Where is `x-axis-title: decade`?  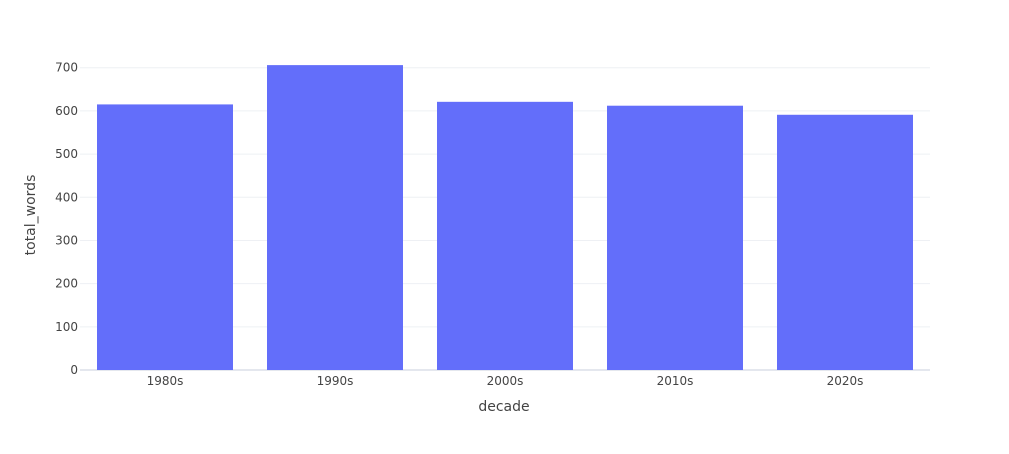 x-axis-title: decade is located at coordinates (503, 407).